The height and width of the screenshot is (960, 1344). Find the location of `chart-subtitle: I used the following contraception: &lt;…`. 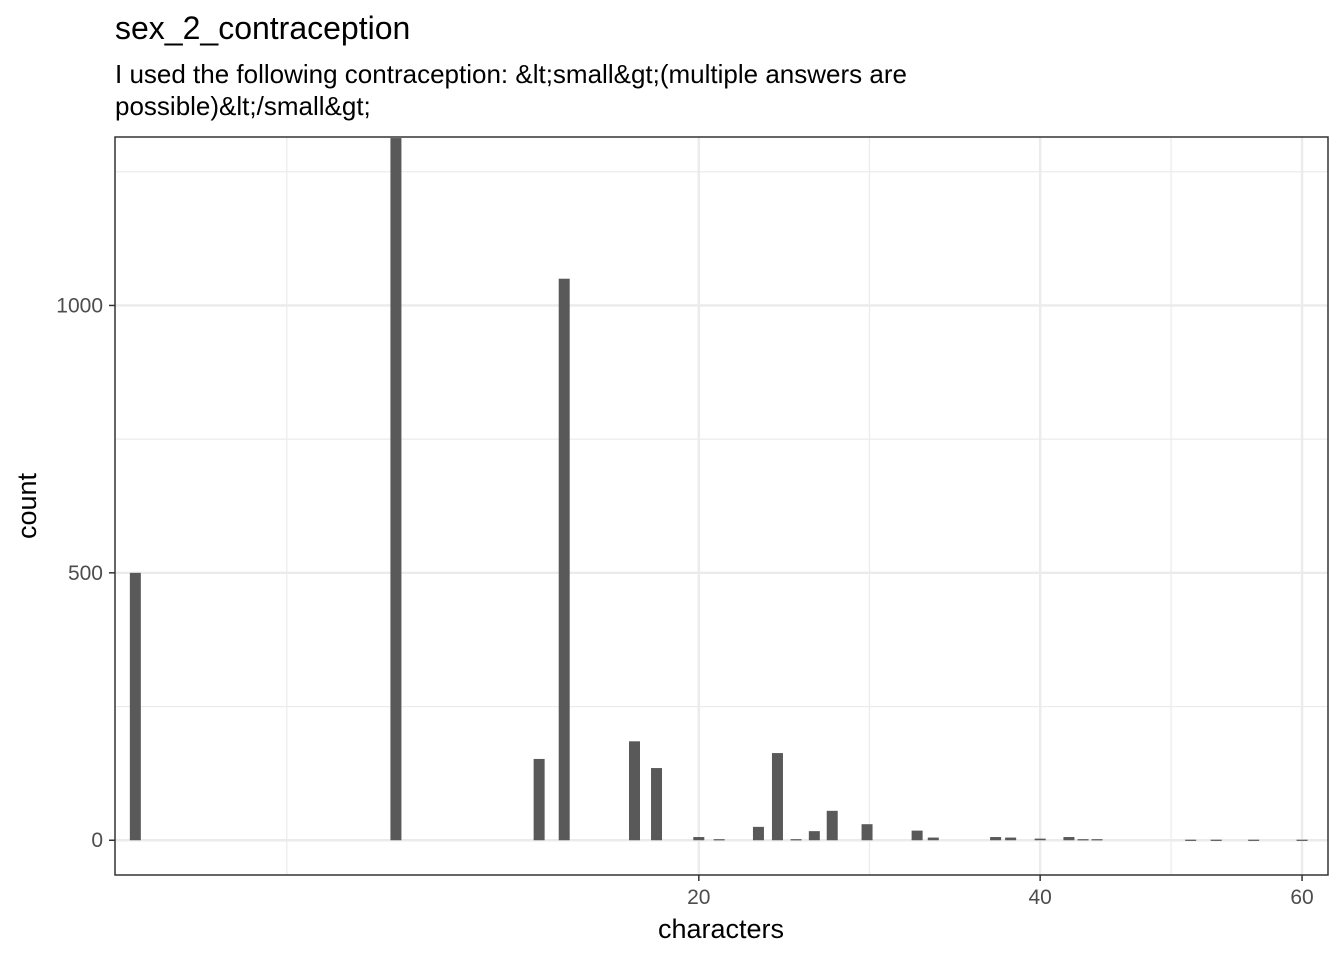

chart-subtitle: I used the following contraception: &lt;… is located at coordinates (511, 90).